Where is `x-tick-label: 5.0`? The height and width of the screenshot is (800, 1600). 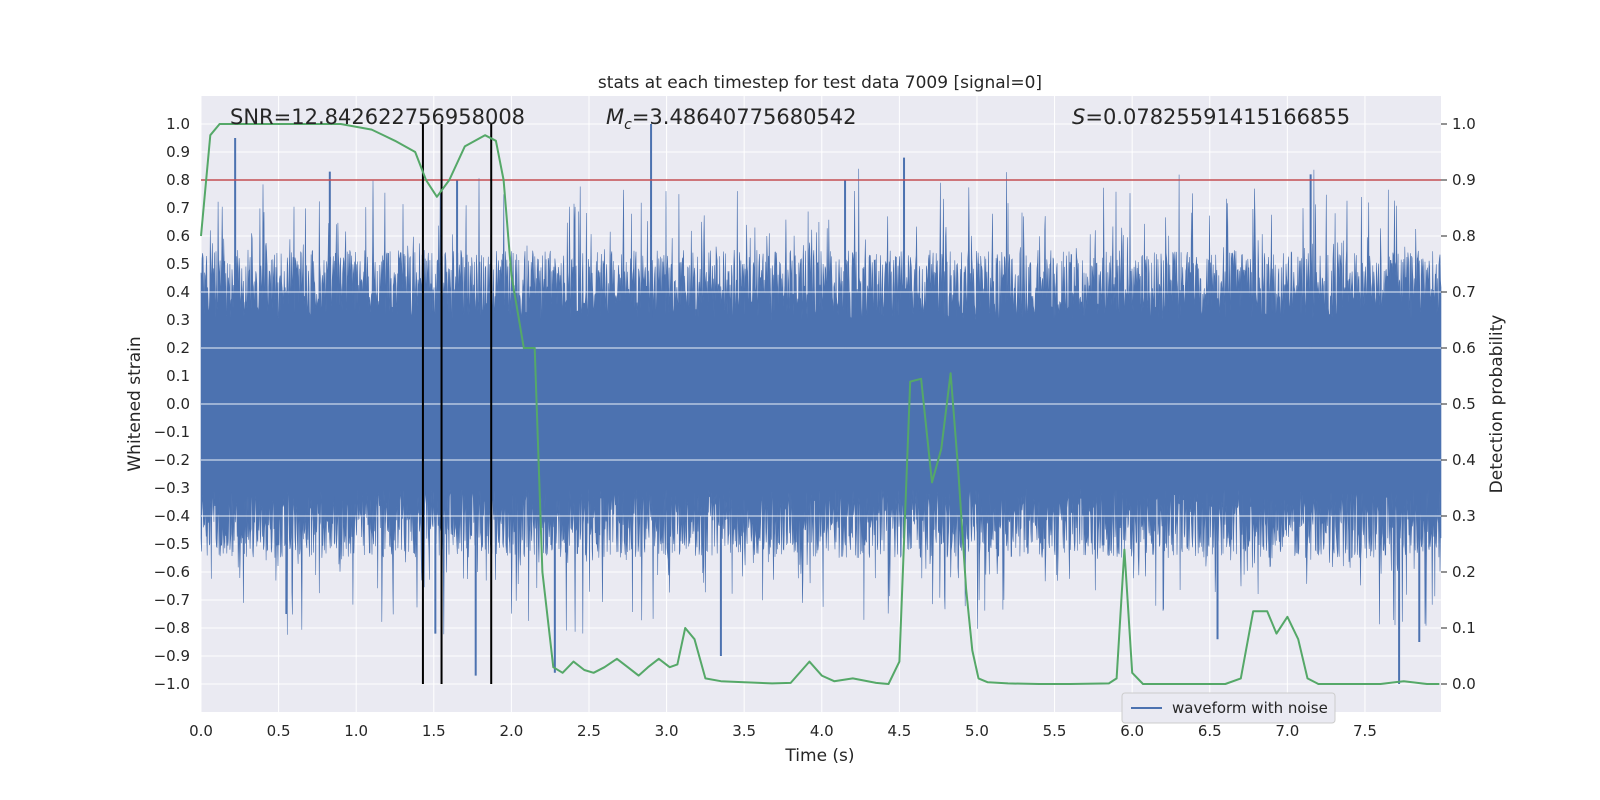
x-tick-label: 5.0 is located at coordinates (977, 731).